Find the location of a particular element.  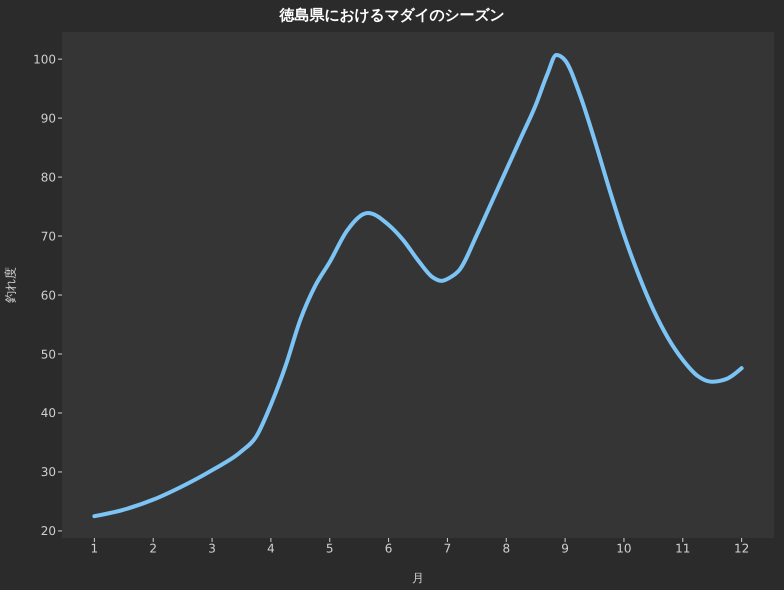

y-tick-label: 30 is located at coordinates (48, 472).